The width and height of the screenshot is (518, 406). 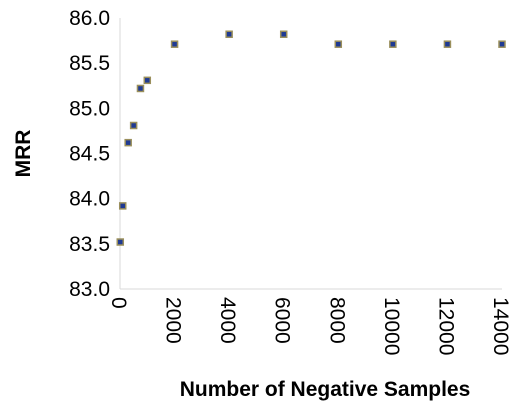 What do you see at coordinates (391, 326) in the screenshot?
I see `x-tick-label: 10000` at bounding box center [391, 326].